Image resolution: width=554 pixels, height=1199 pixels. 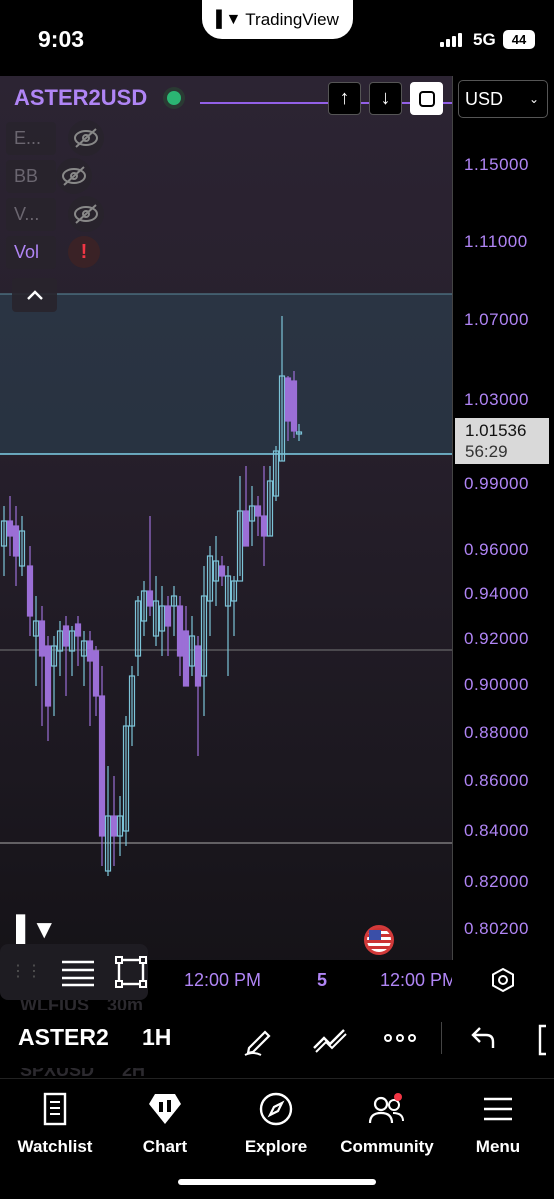 What do you see at coordinates (78, 972) in the screenshot?
I see `object-tree-icon` at bounding box center [78, 972].